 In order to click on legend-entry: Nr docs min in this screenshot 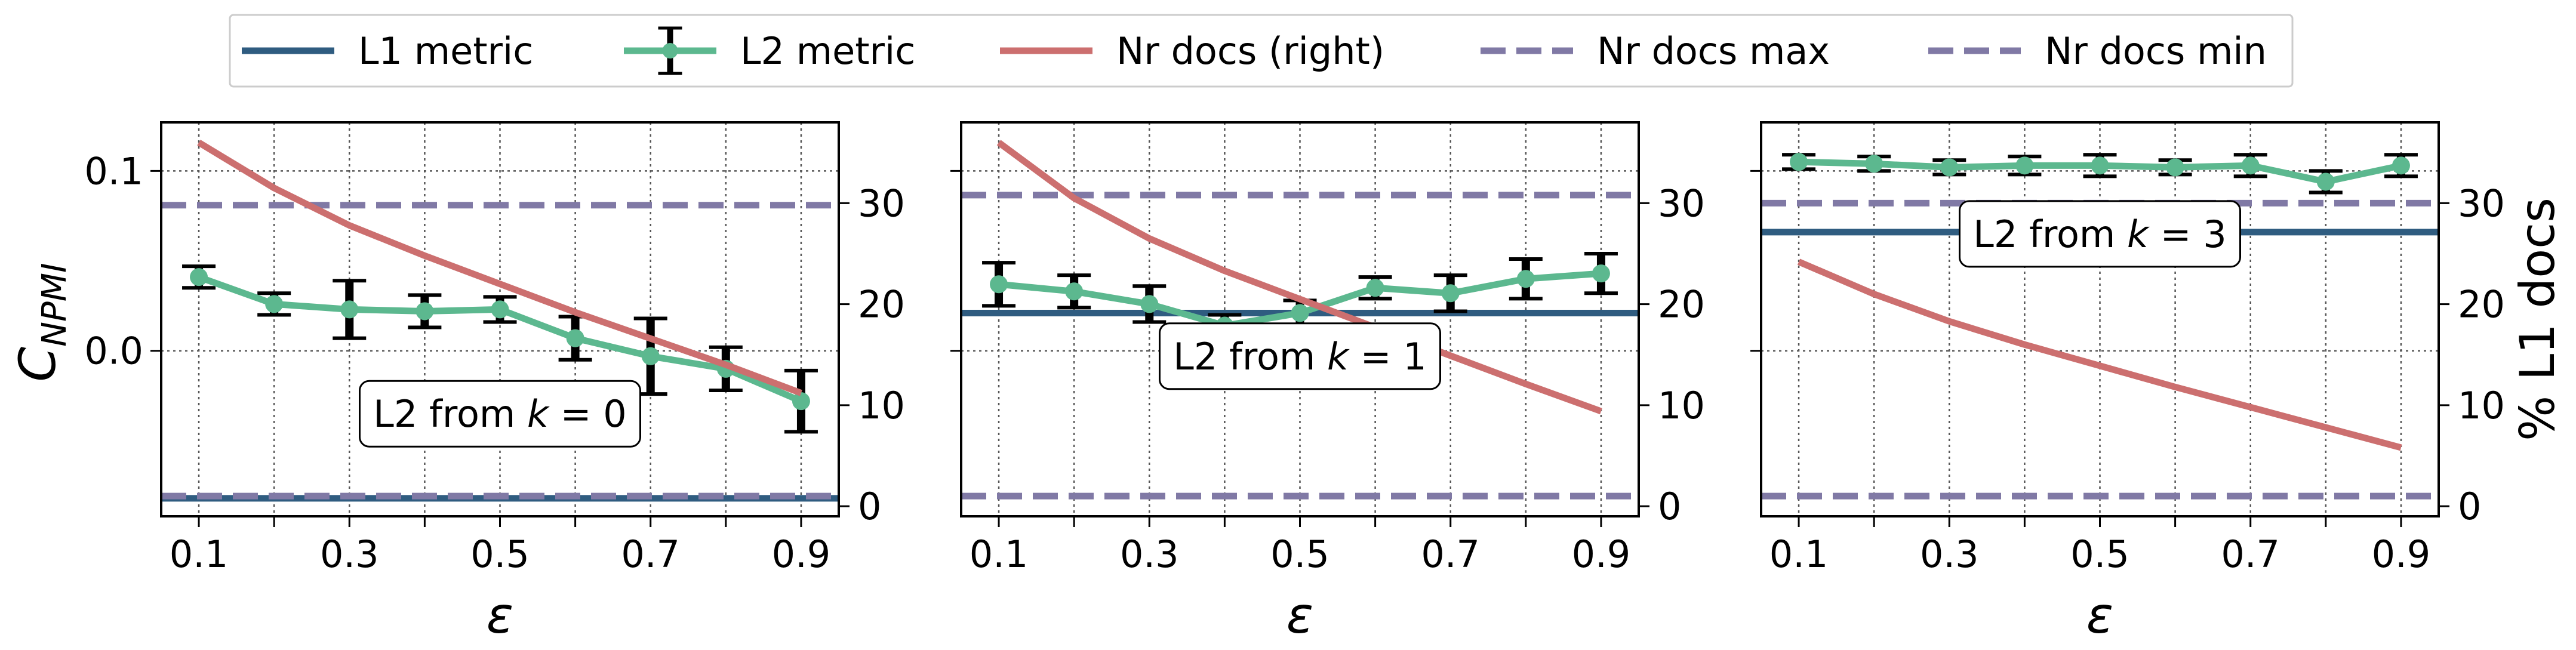, I will do `click(2097, 51)`.